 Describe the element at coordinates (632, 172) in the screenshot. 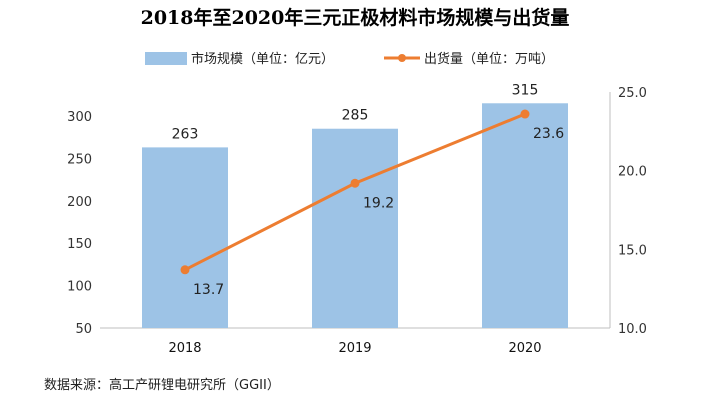

I see `right-tick-label: 20.0` at that location.